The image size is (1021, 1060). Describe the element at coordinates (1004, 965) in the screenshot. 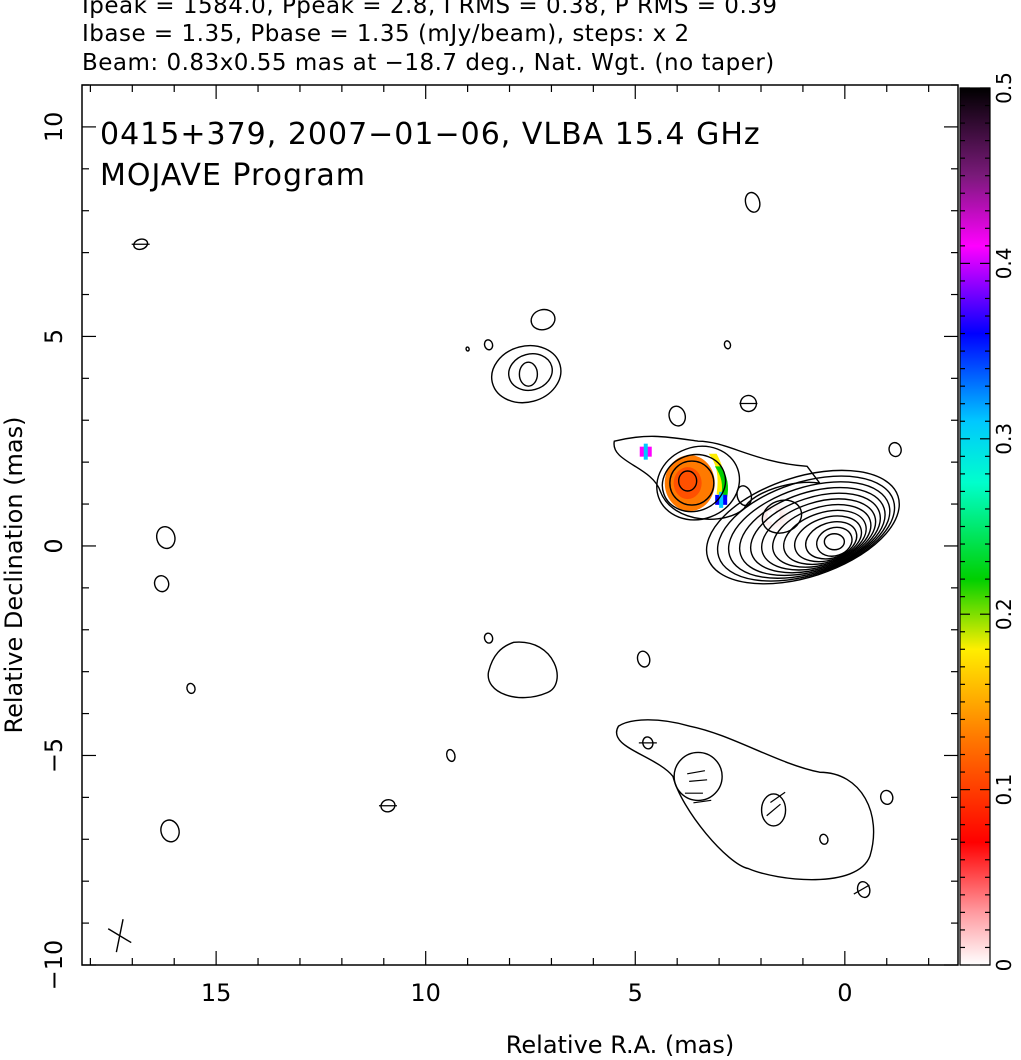

I see `colorbar-tick-label: 0` at that location.